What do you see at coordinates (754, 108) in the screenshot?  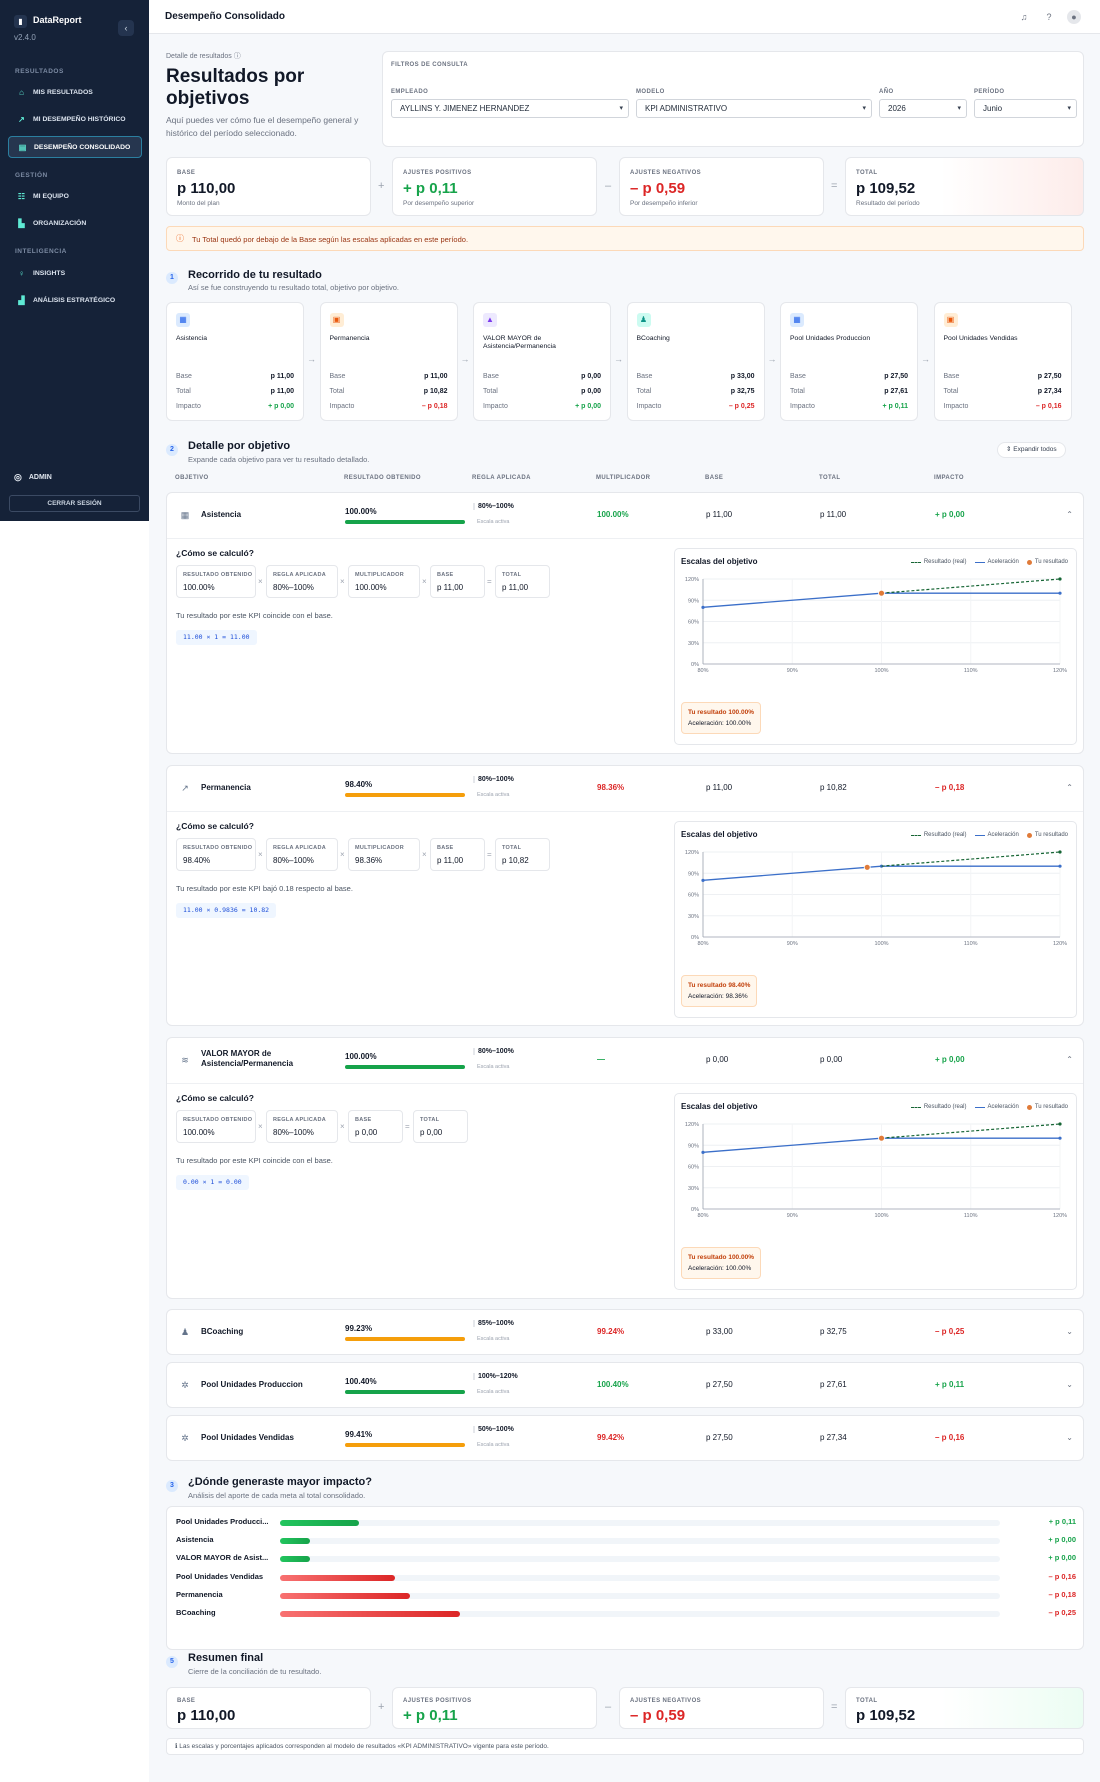 I see `modelo-select: KPI ADMINISTRATIVO ▾` at bounding box center [754, 108].